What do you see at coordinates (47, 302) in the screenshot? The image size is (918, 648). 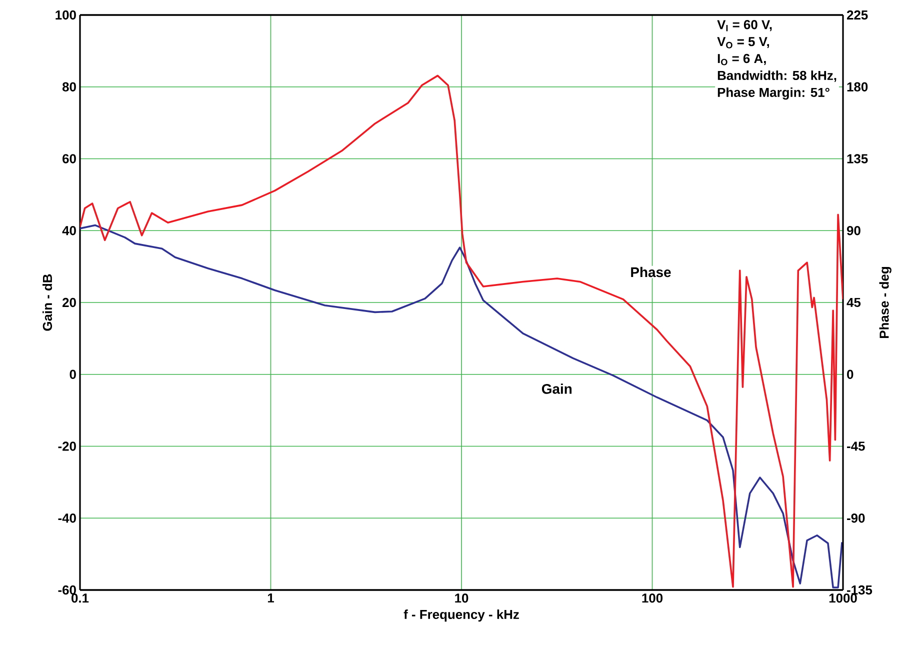 I see `y-axis-title: Gain - dB` at bounding box center [47, 302].